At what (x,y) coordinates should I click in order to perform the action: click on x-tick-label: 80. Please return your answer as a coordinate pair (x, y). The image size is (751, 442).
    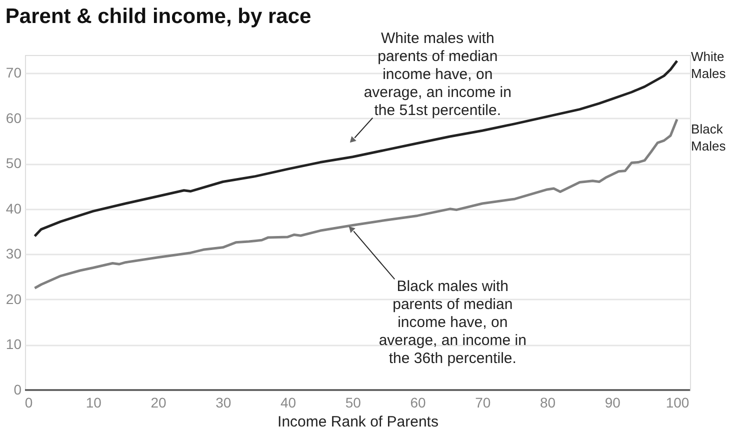
    Looking at the image, I should click on (548, 402).